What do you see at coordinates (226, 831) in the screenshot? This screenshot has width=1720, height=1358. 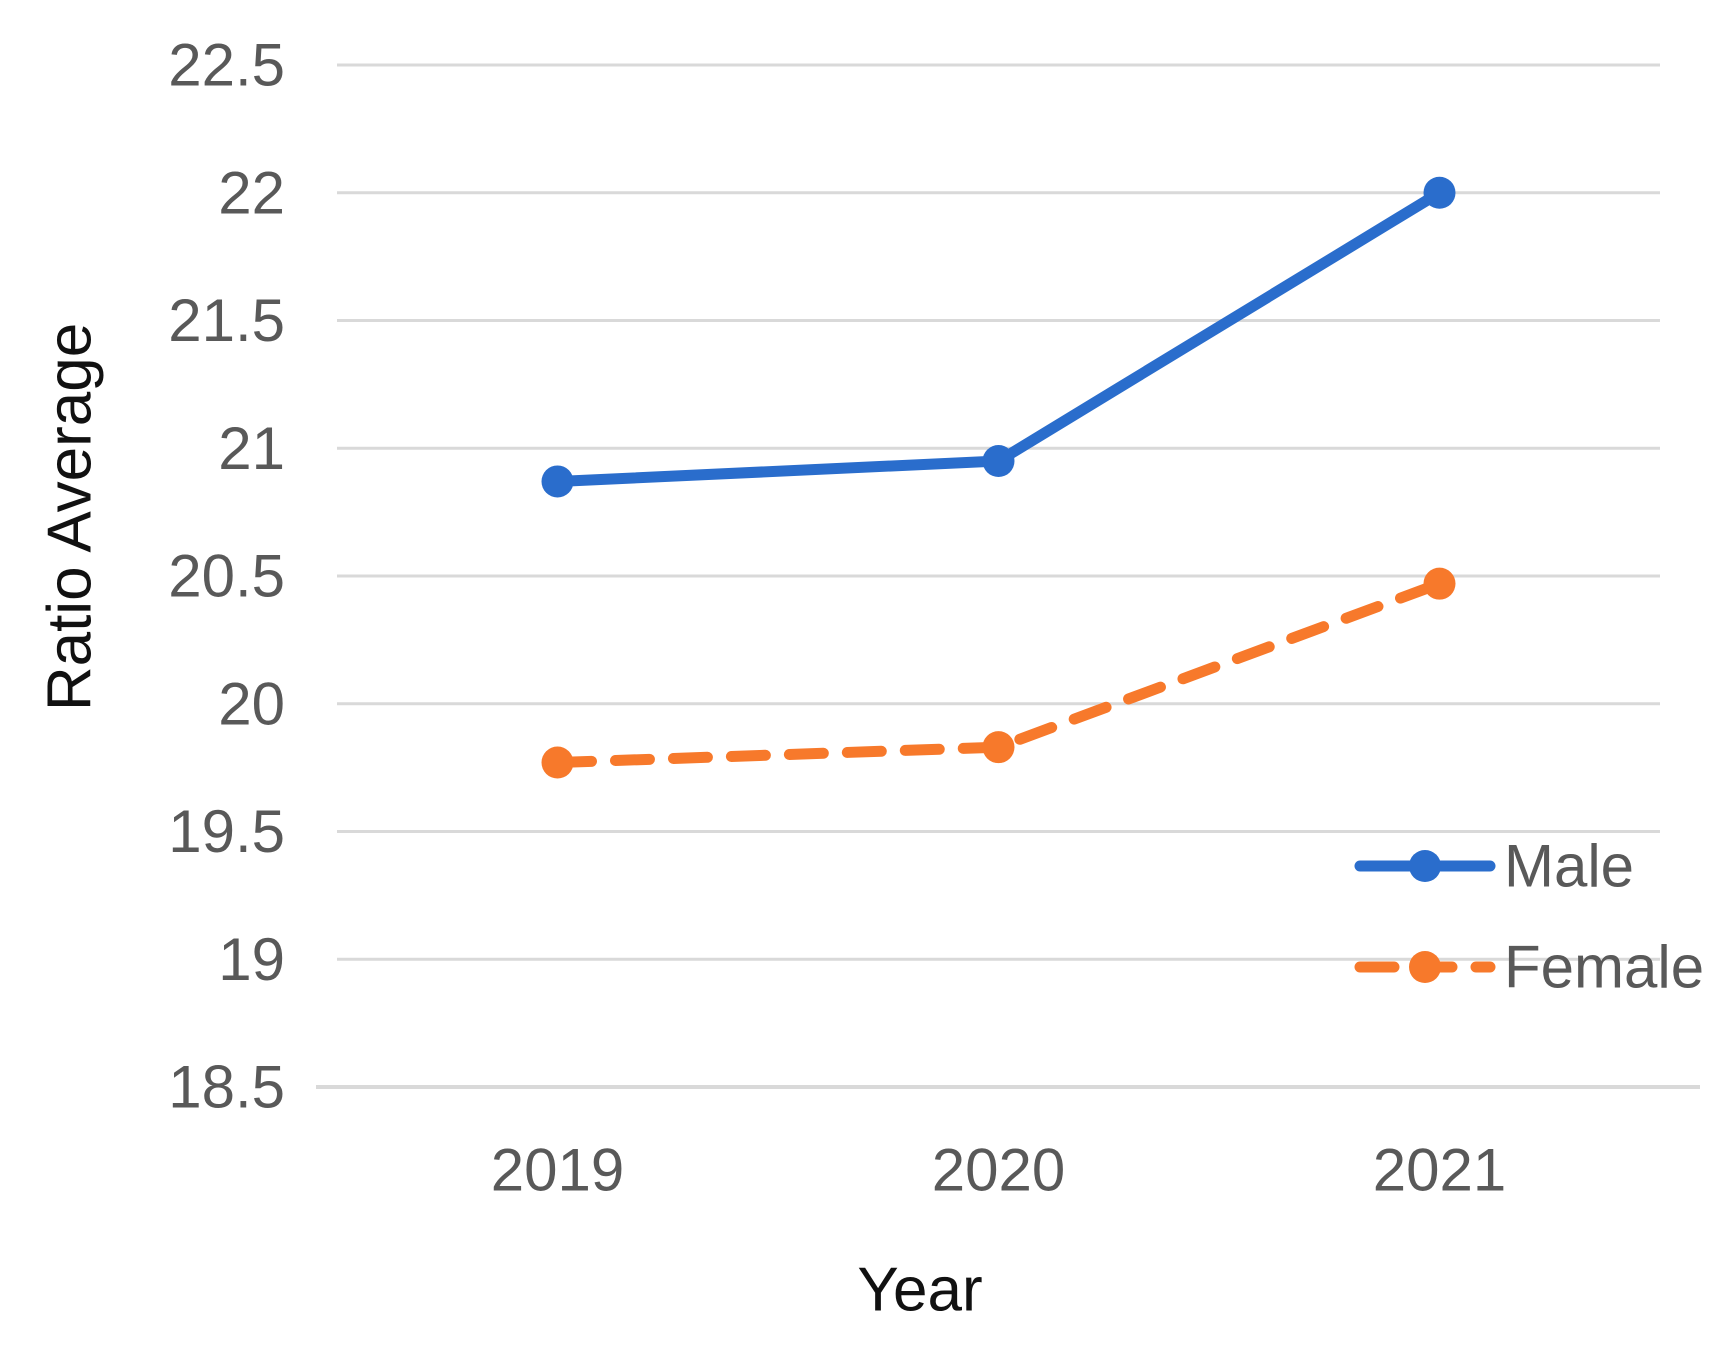 I see `y-tick-label: 19.5` at bounding box center [226, 831].